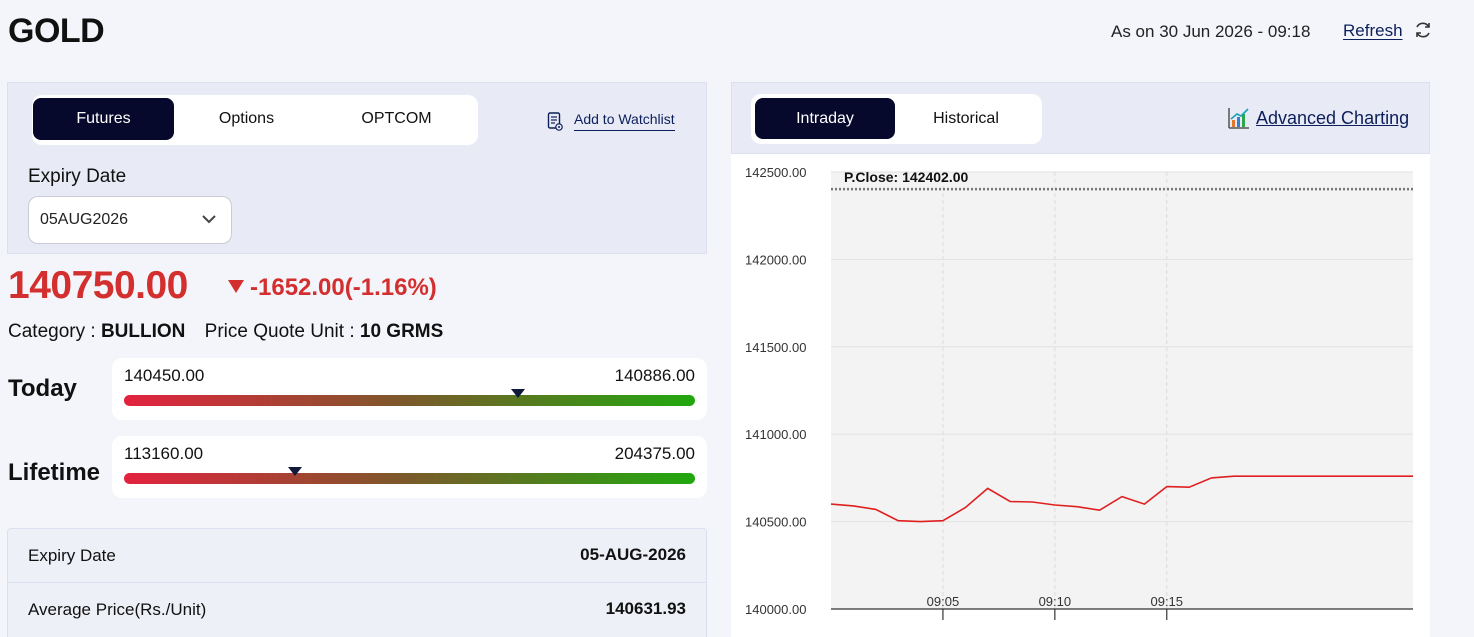  What do you see at coordinates (401, 331) in the screenshot?
I see `unit-value: 10 GRMS` at bounding box center [401, 331].